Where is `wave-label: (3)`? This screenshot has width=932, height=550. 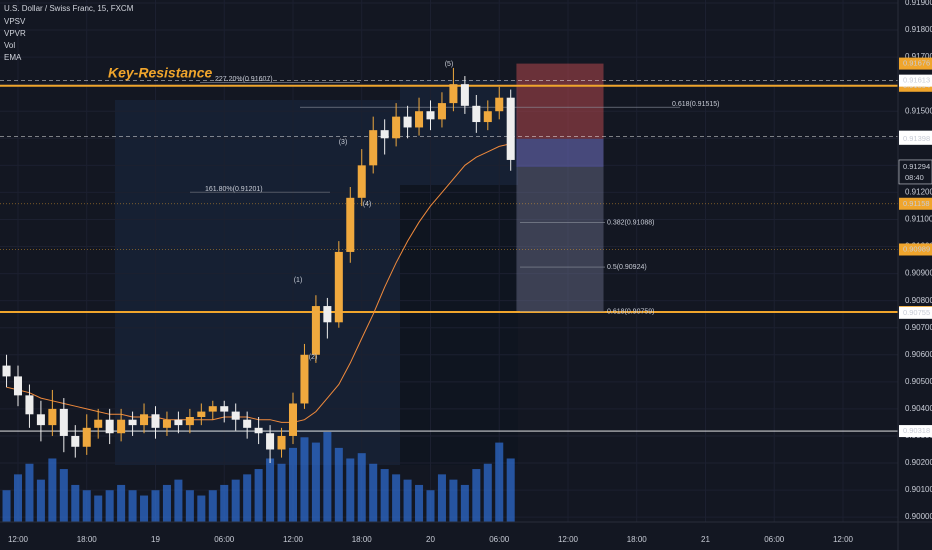
wave-label: (3) is located at coordinates (343, 142).